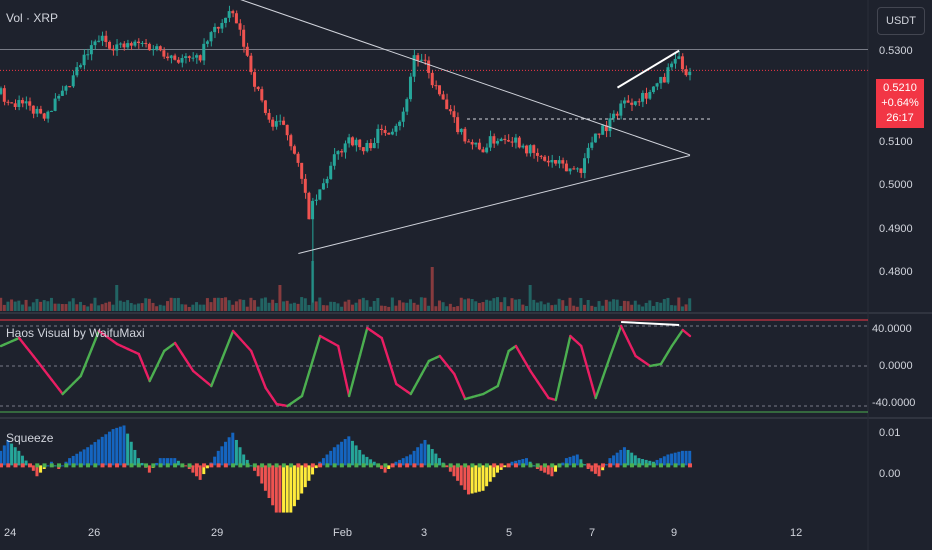 Image resolution: width=932 pixels, height=550 pixels. What do you see at coordinates (75, 333) in the screenshot?
I see `haos-panel-title: Haos Visual by WaifuMaxi` at bounding box center [75, 333].